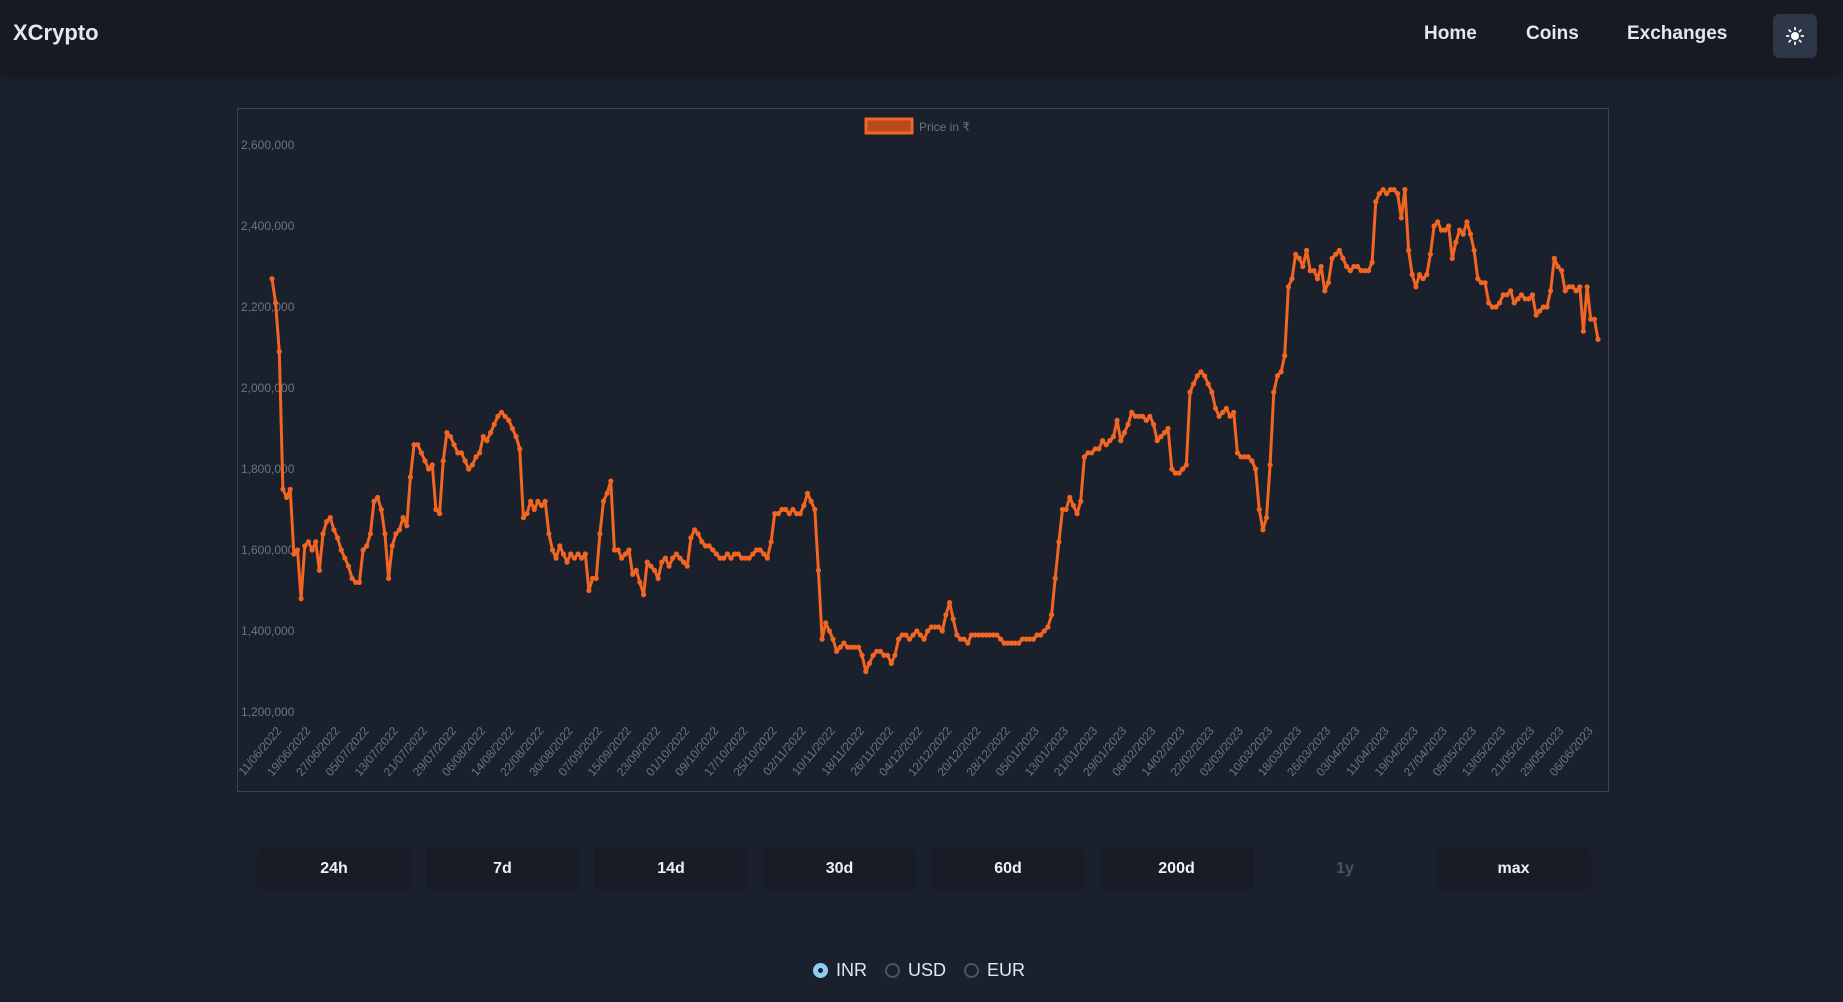 The image size is (1843, 1002). I want to click on radio-eur, so click(972, 970).